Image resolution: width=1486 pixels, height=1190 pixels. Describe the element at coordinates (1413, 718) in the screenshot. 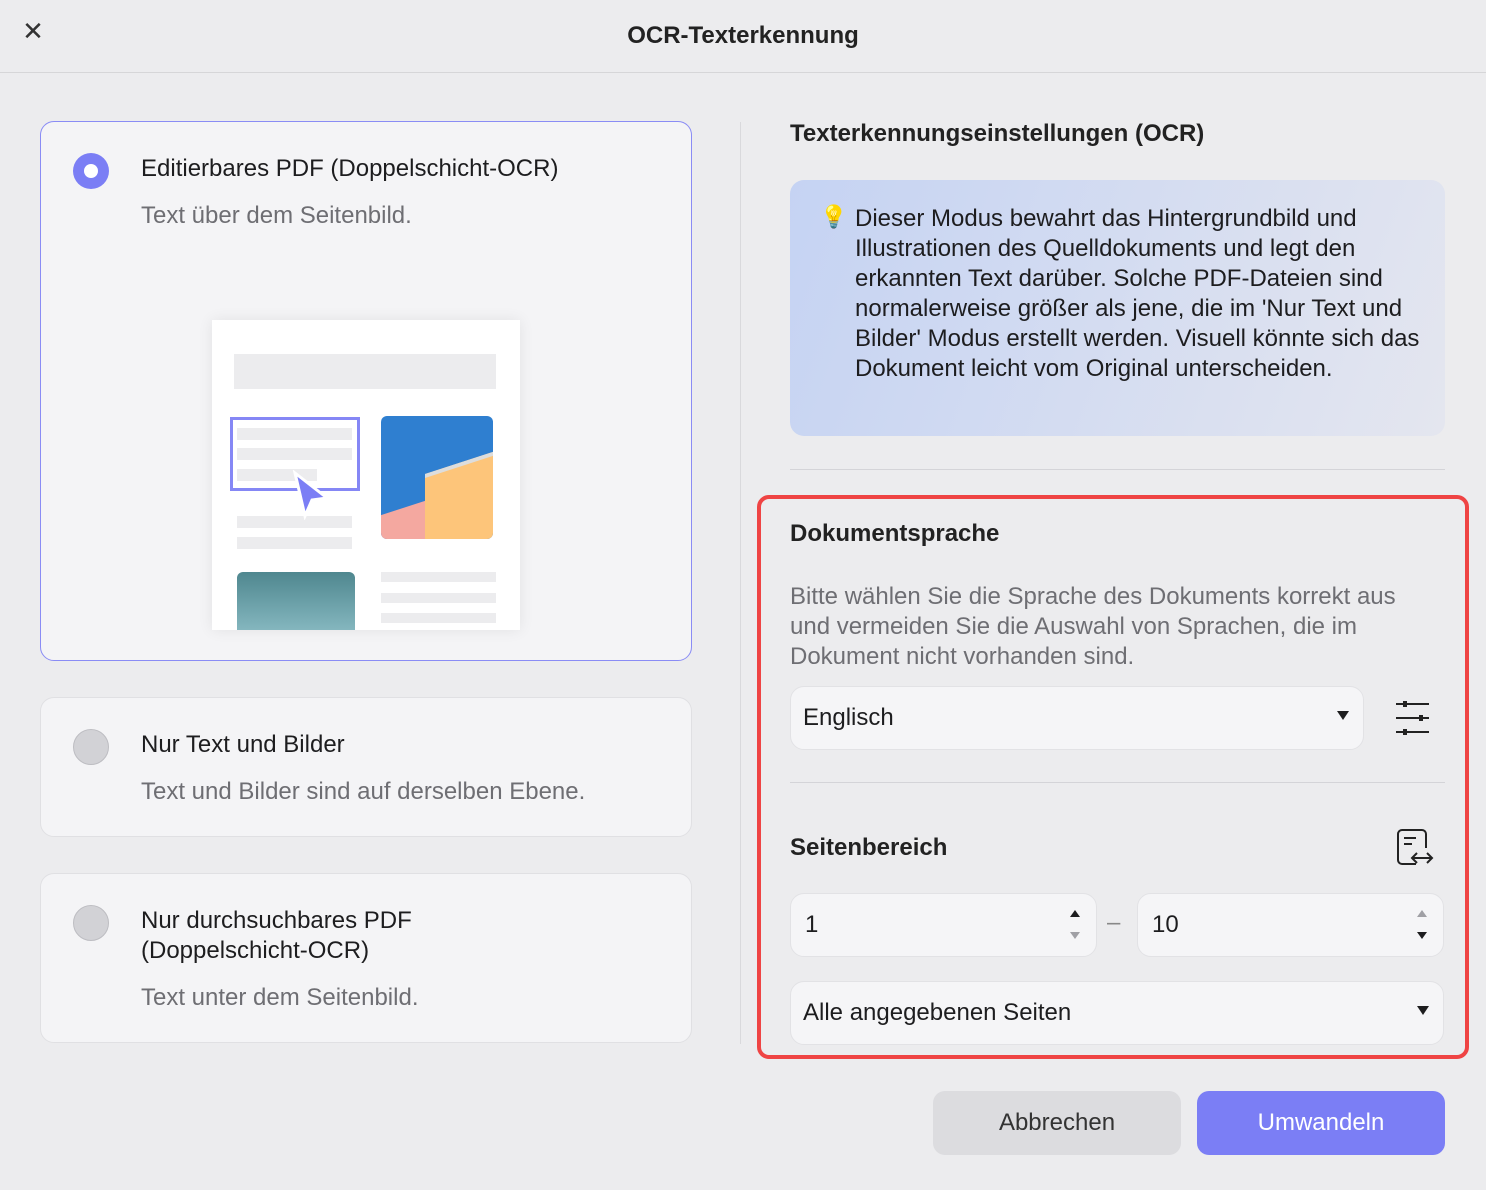

I see `sliders-icon` at that location.